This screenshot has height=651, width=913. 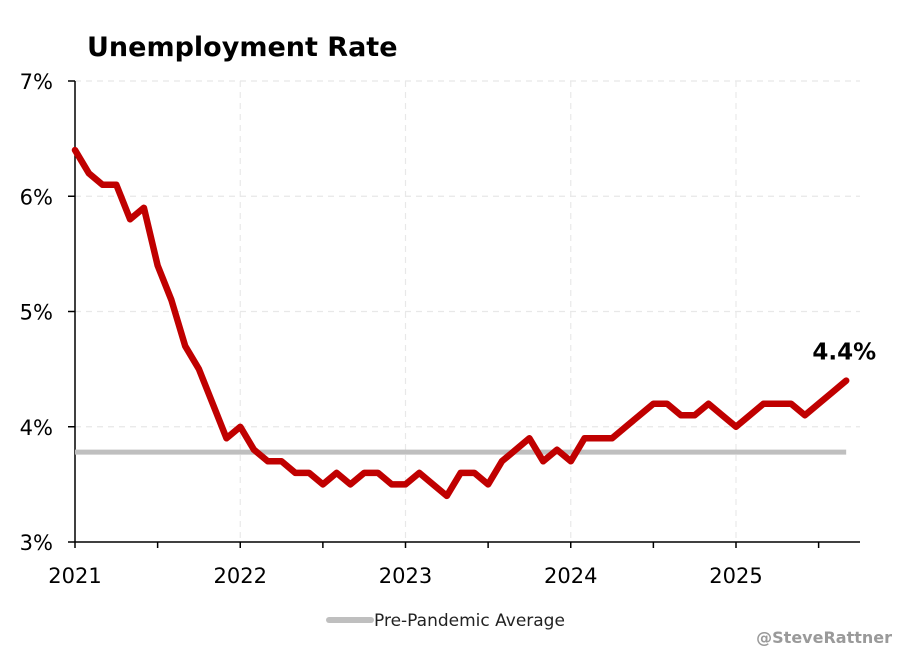 What do you see at coordinates (36, 197) in the screenshot?
I see `y-tick-label: 6%` at bounding box center [36, 197].